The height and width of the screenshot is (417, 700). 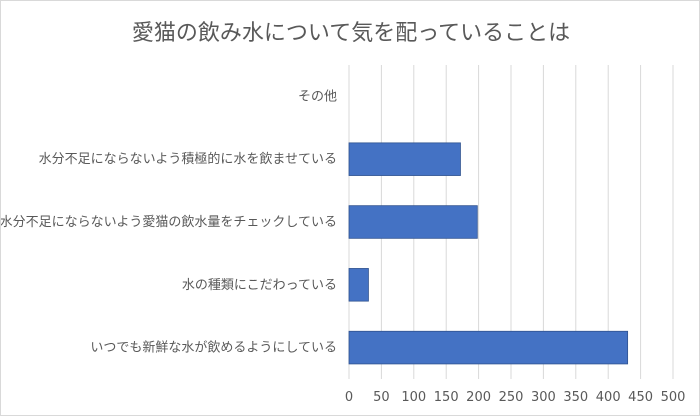 I want to click on x-tick-label: 50, so click(x=381, y=397).